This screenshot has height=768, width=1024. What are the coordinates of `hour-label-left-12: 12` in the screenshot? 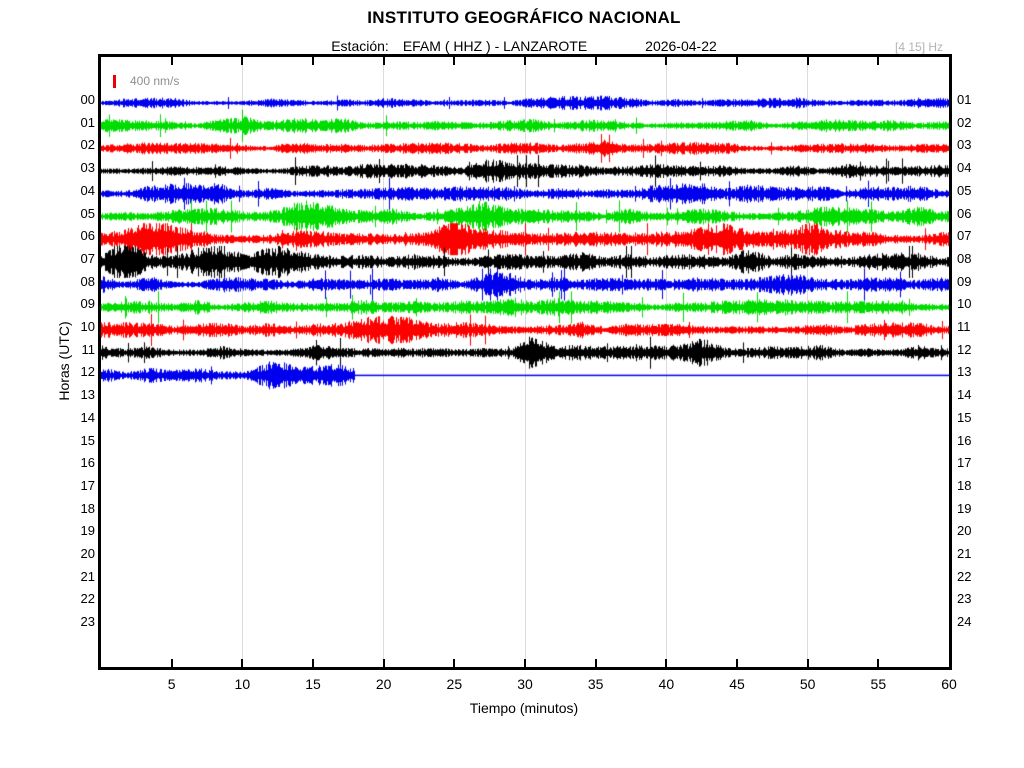 It's located at (87, 372).